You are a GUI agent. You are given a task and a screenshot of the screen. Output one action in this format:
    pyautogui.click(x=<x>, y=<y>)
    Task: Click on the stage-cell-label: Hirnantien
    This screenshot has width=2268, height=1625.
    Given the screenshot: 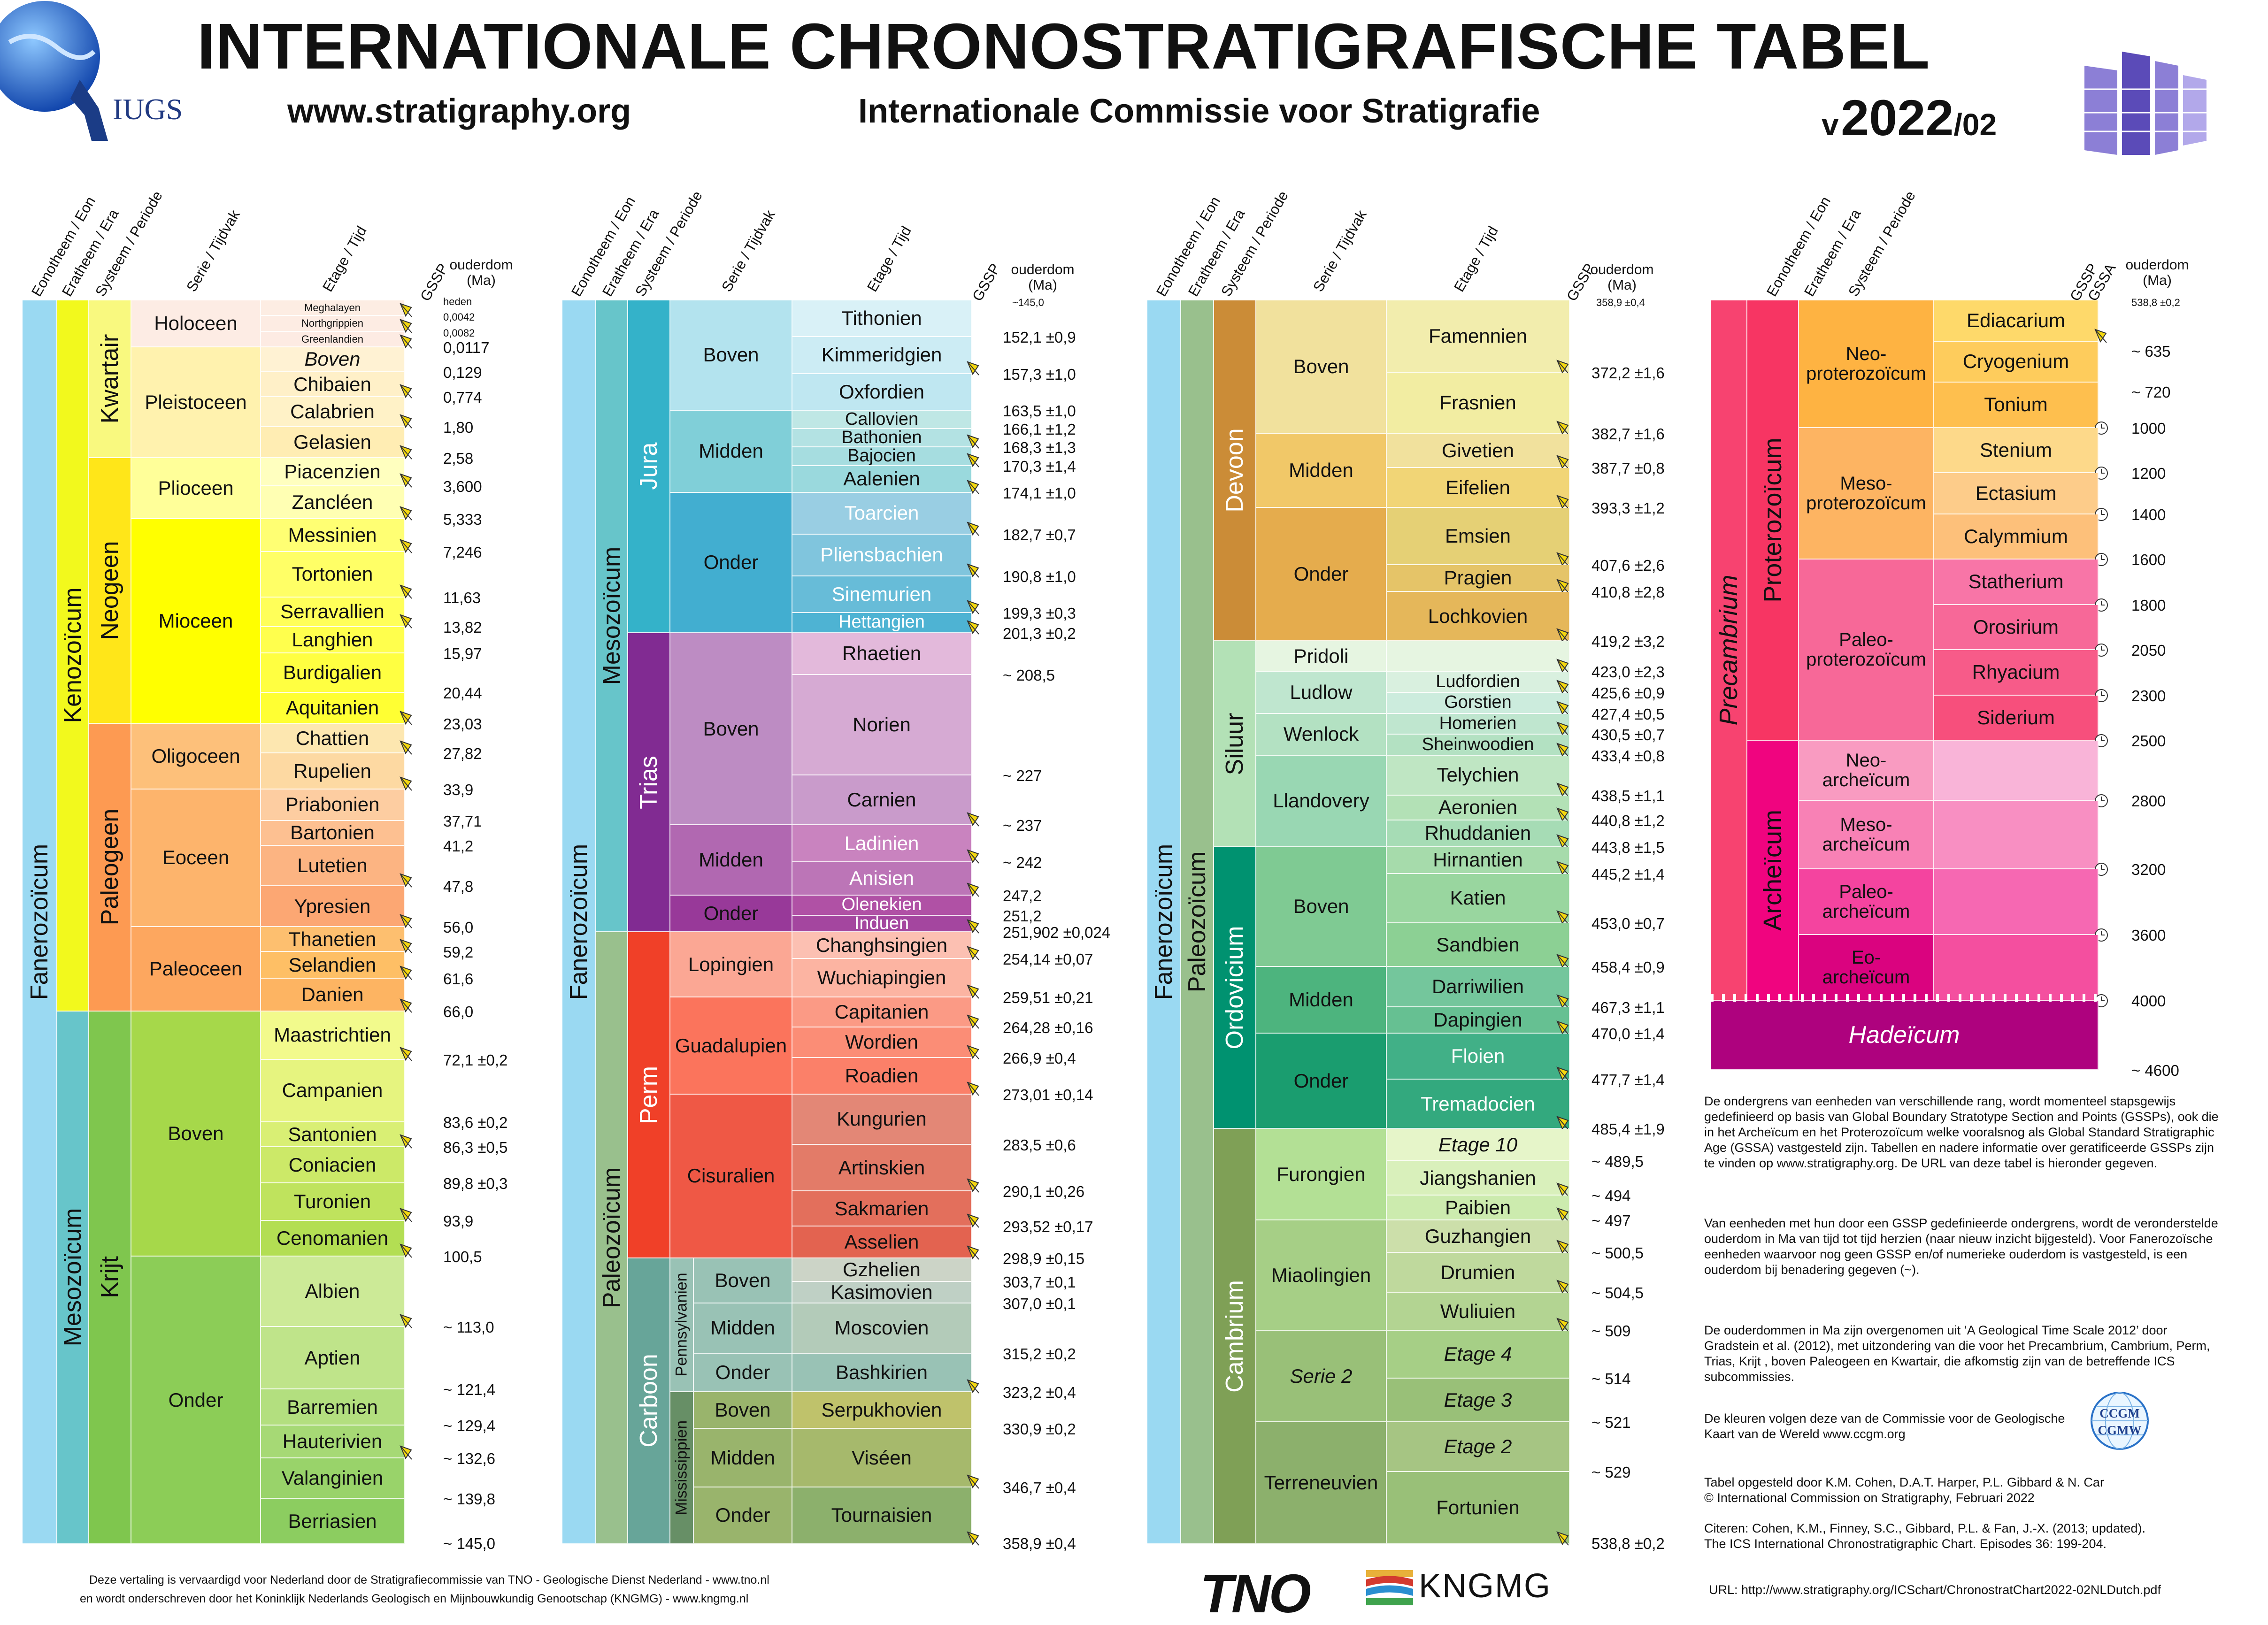 What is the action you would take?
    pyautogui.click(x=1478, y=860)
    